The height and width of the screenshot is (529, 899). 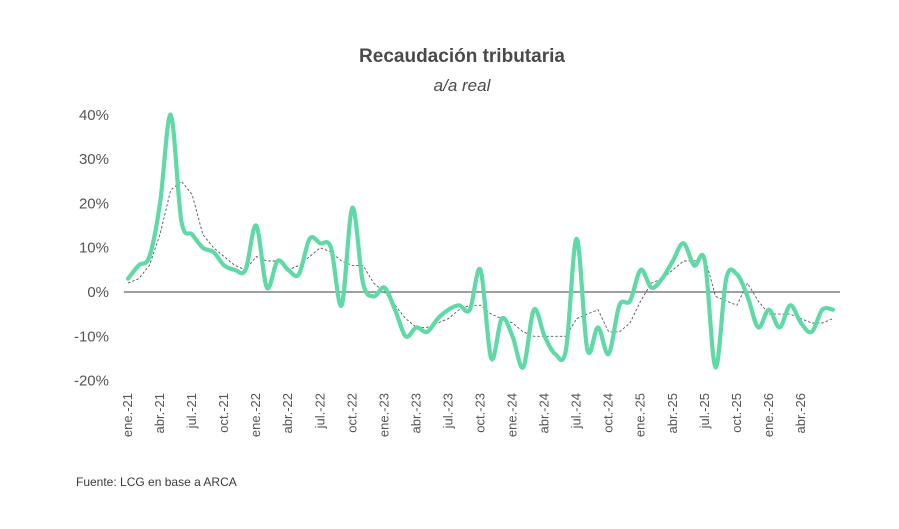 What do you see at coordinates (127, 415) in the screenshot?
I see `x-tick-label: ene.-21` at bounding box center [127, 415].